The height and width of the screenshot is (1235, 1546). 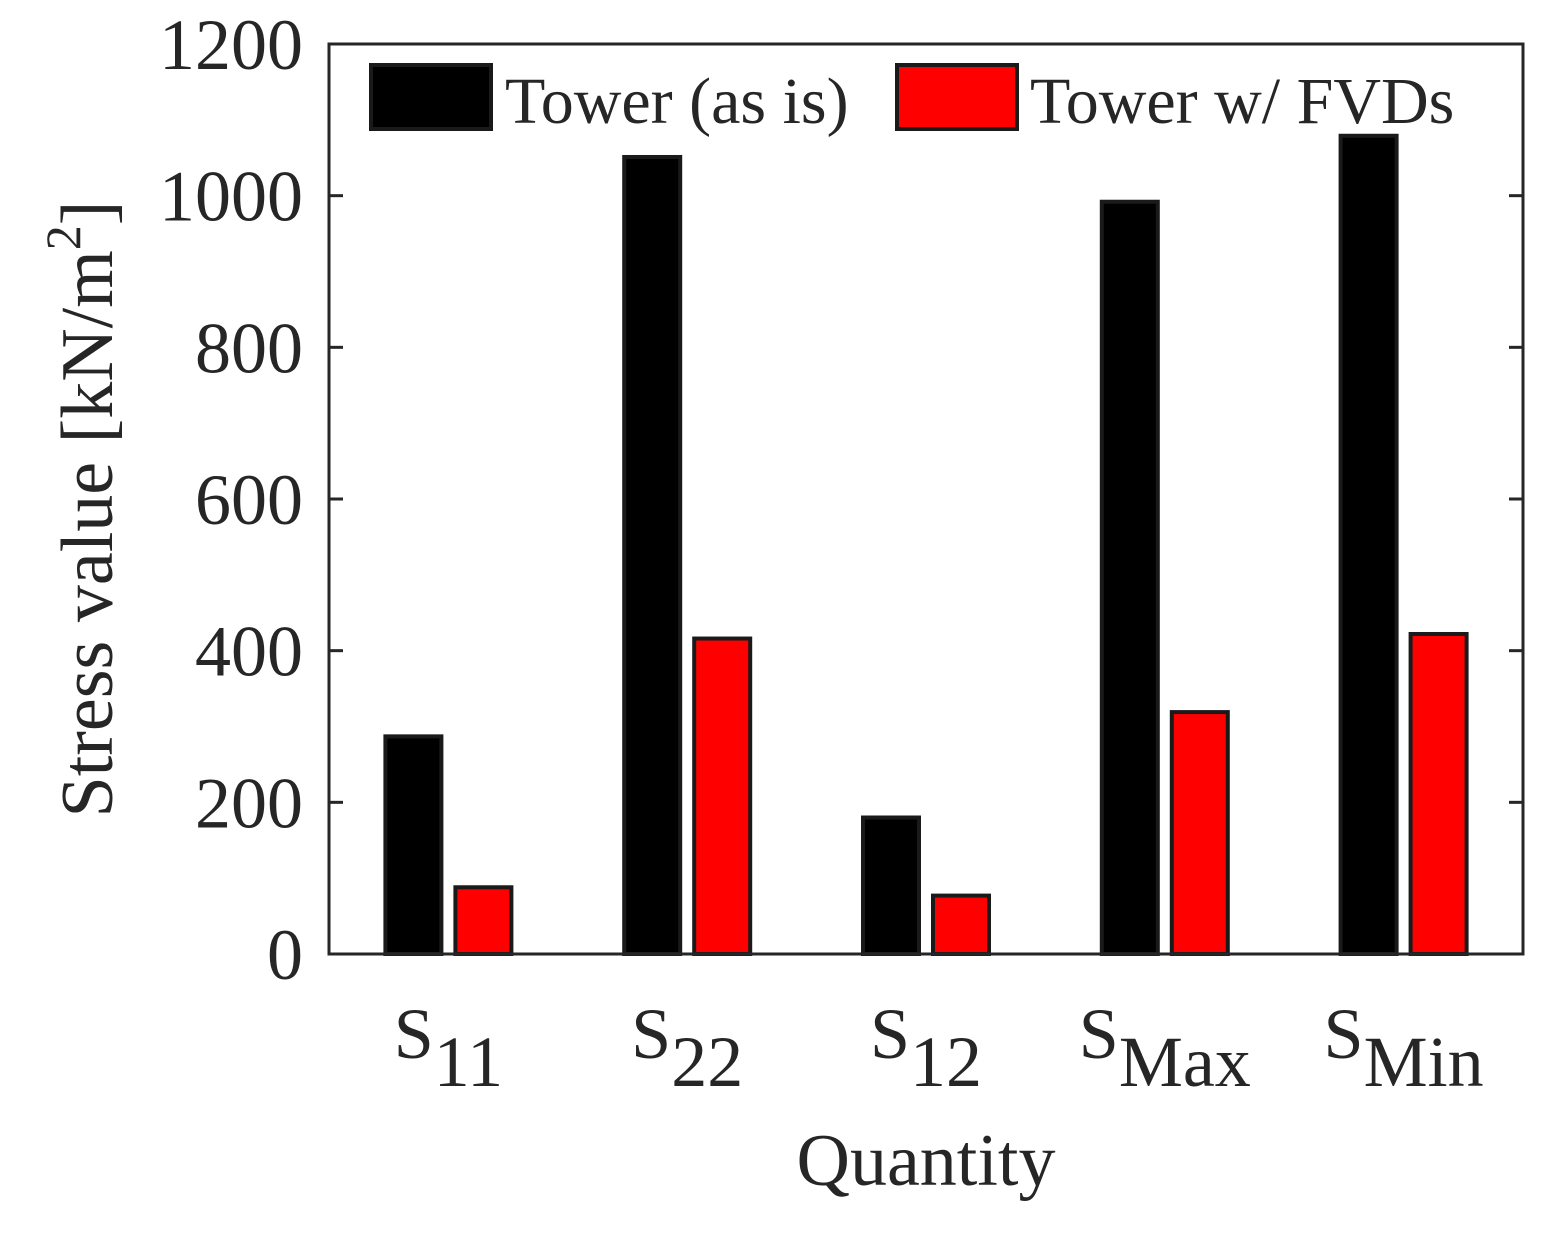 I want to click on y-tick-label: 1200, so click(x=231, y=45).